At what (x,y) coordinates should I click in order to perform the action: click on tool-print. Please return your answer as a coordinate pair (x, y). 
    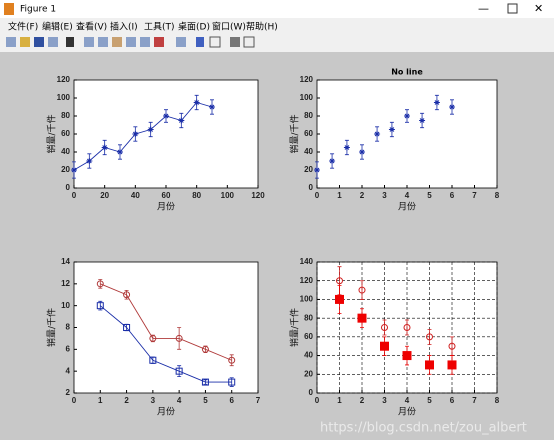
    Looking at the image, I should click on (53, 42).